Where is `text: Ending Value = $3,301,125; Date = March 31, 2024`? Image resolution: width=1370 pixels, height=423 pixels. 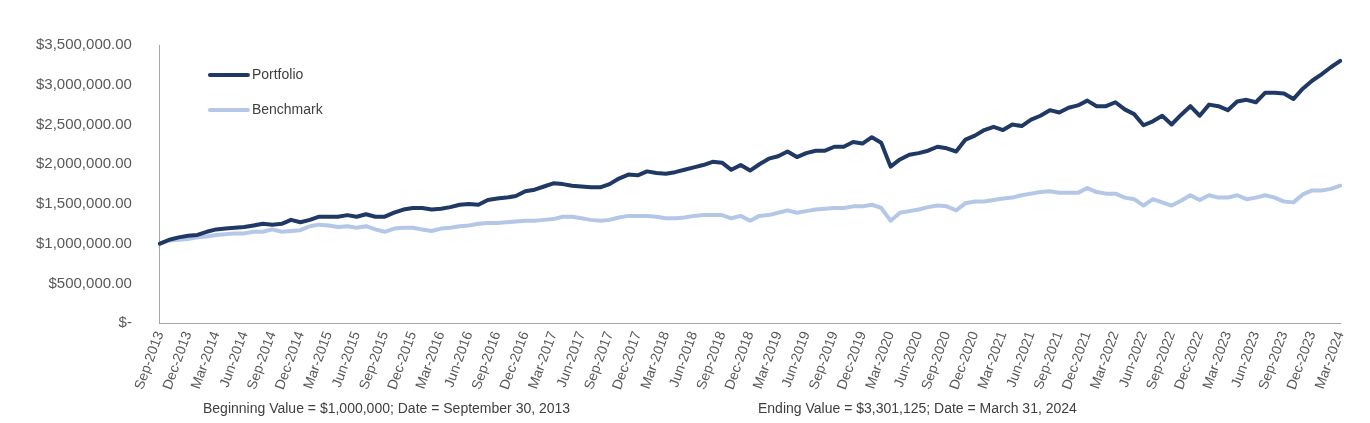 text: Ending Value = $3,301,125; Date = March 31, 2024 is located at coordinates (917, 408).